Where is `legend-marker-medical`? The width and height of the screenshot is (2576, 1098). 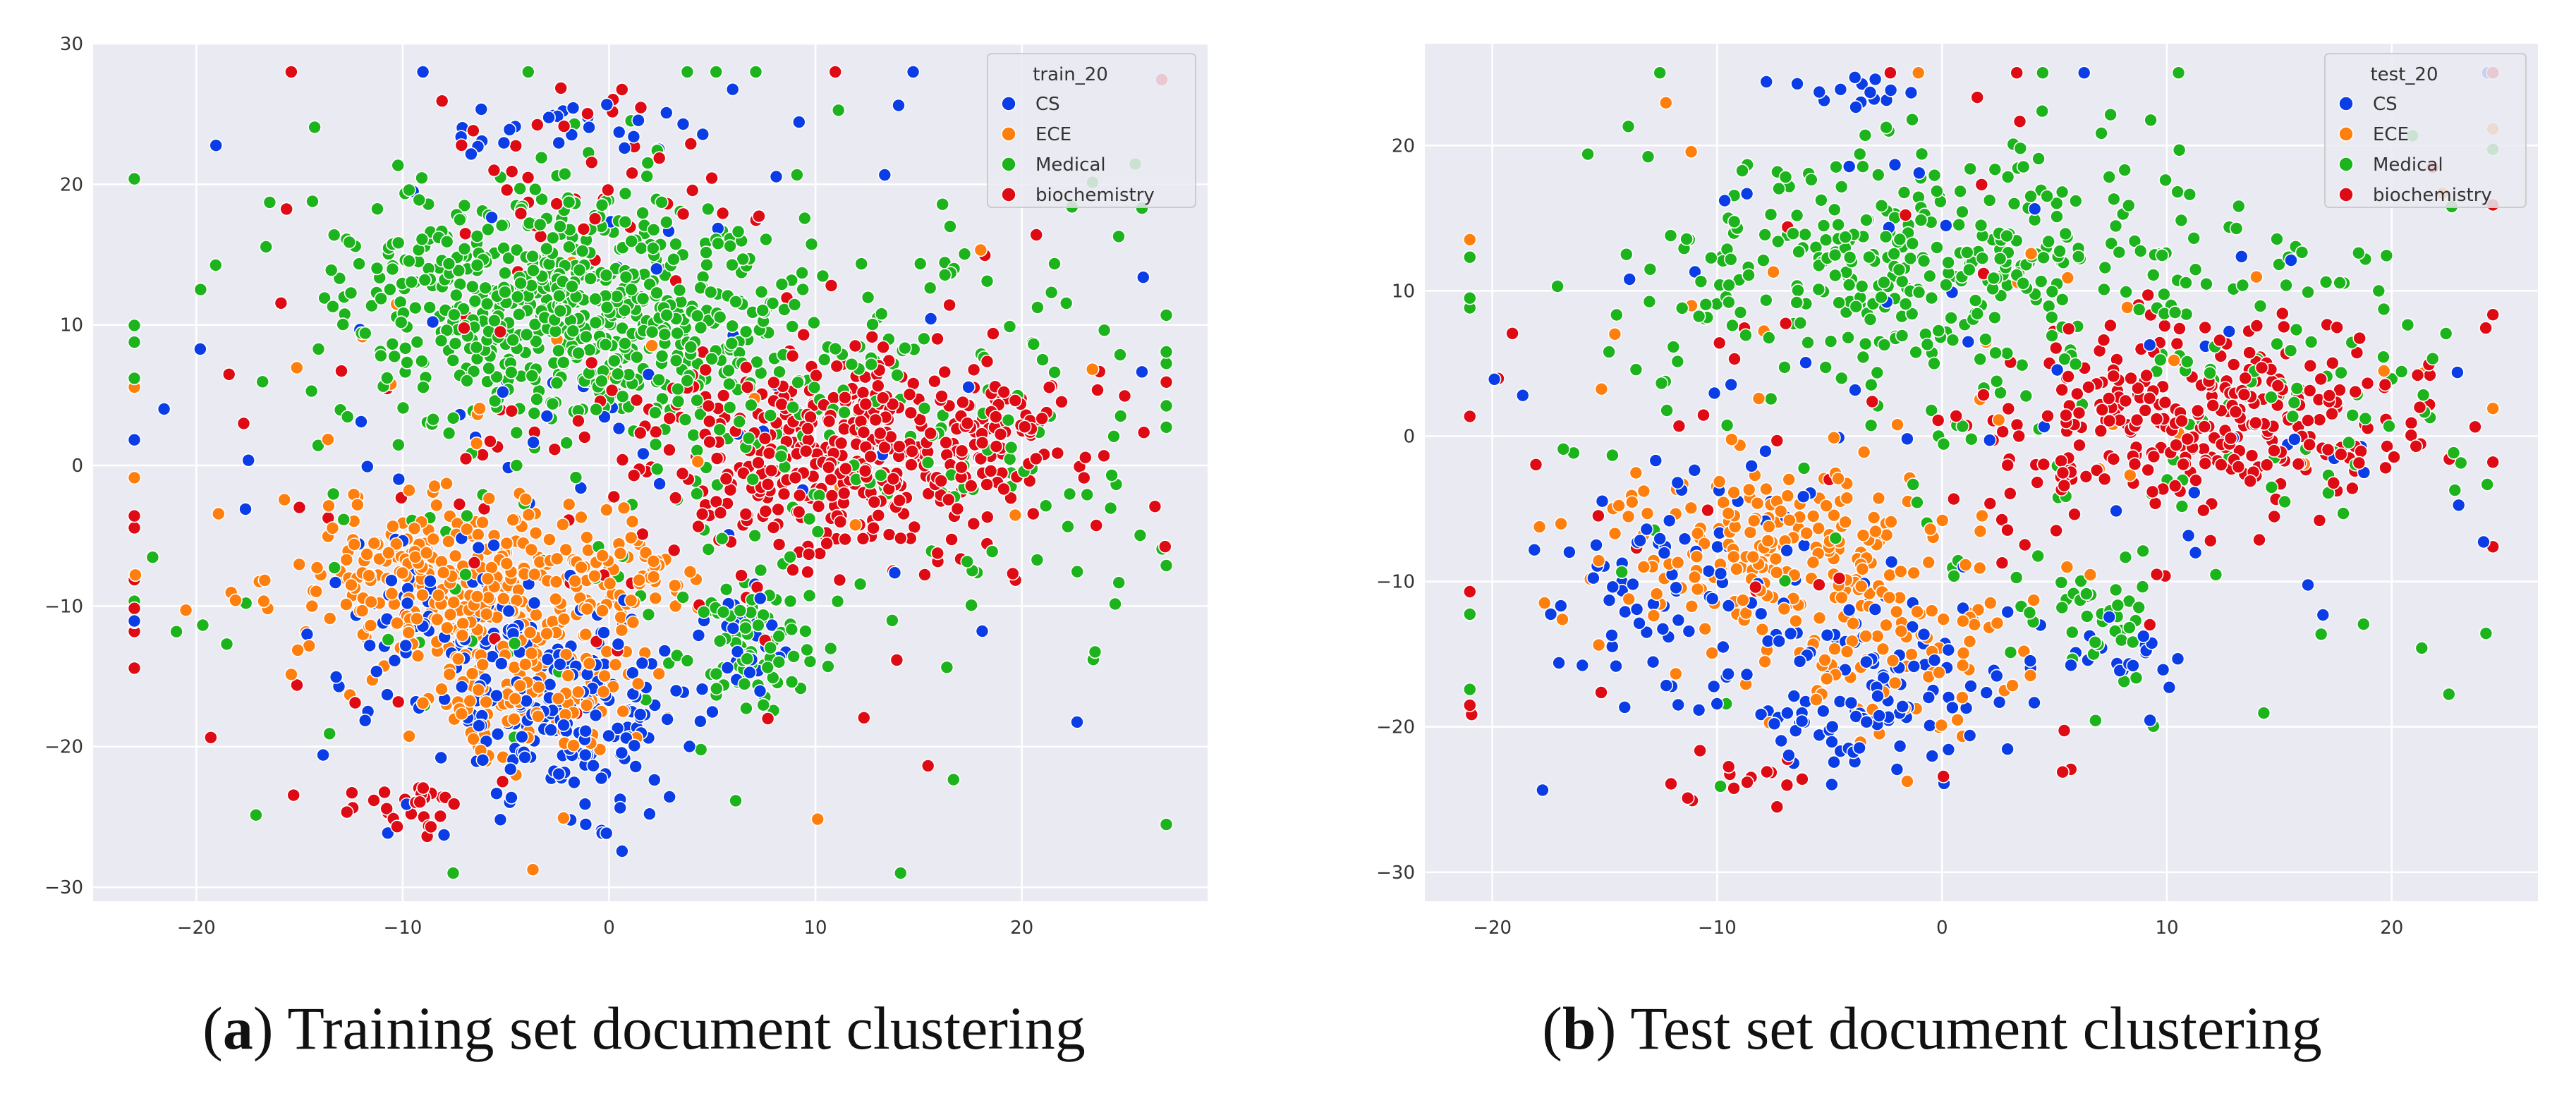
legend-marker-medical is located at coordinates (2346, 164).